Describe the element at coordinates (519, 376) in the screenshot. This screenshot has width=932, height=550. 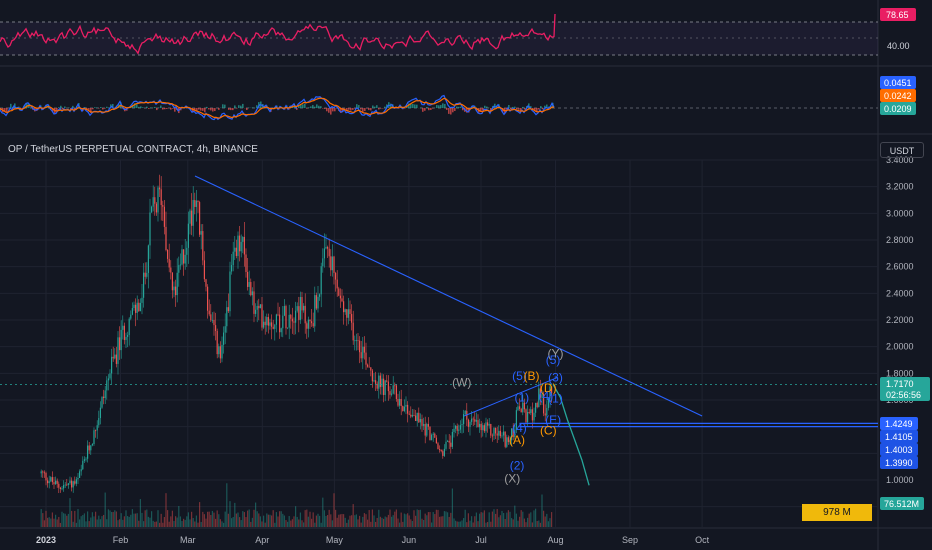
I see `wave-label: (5)` at that location.